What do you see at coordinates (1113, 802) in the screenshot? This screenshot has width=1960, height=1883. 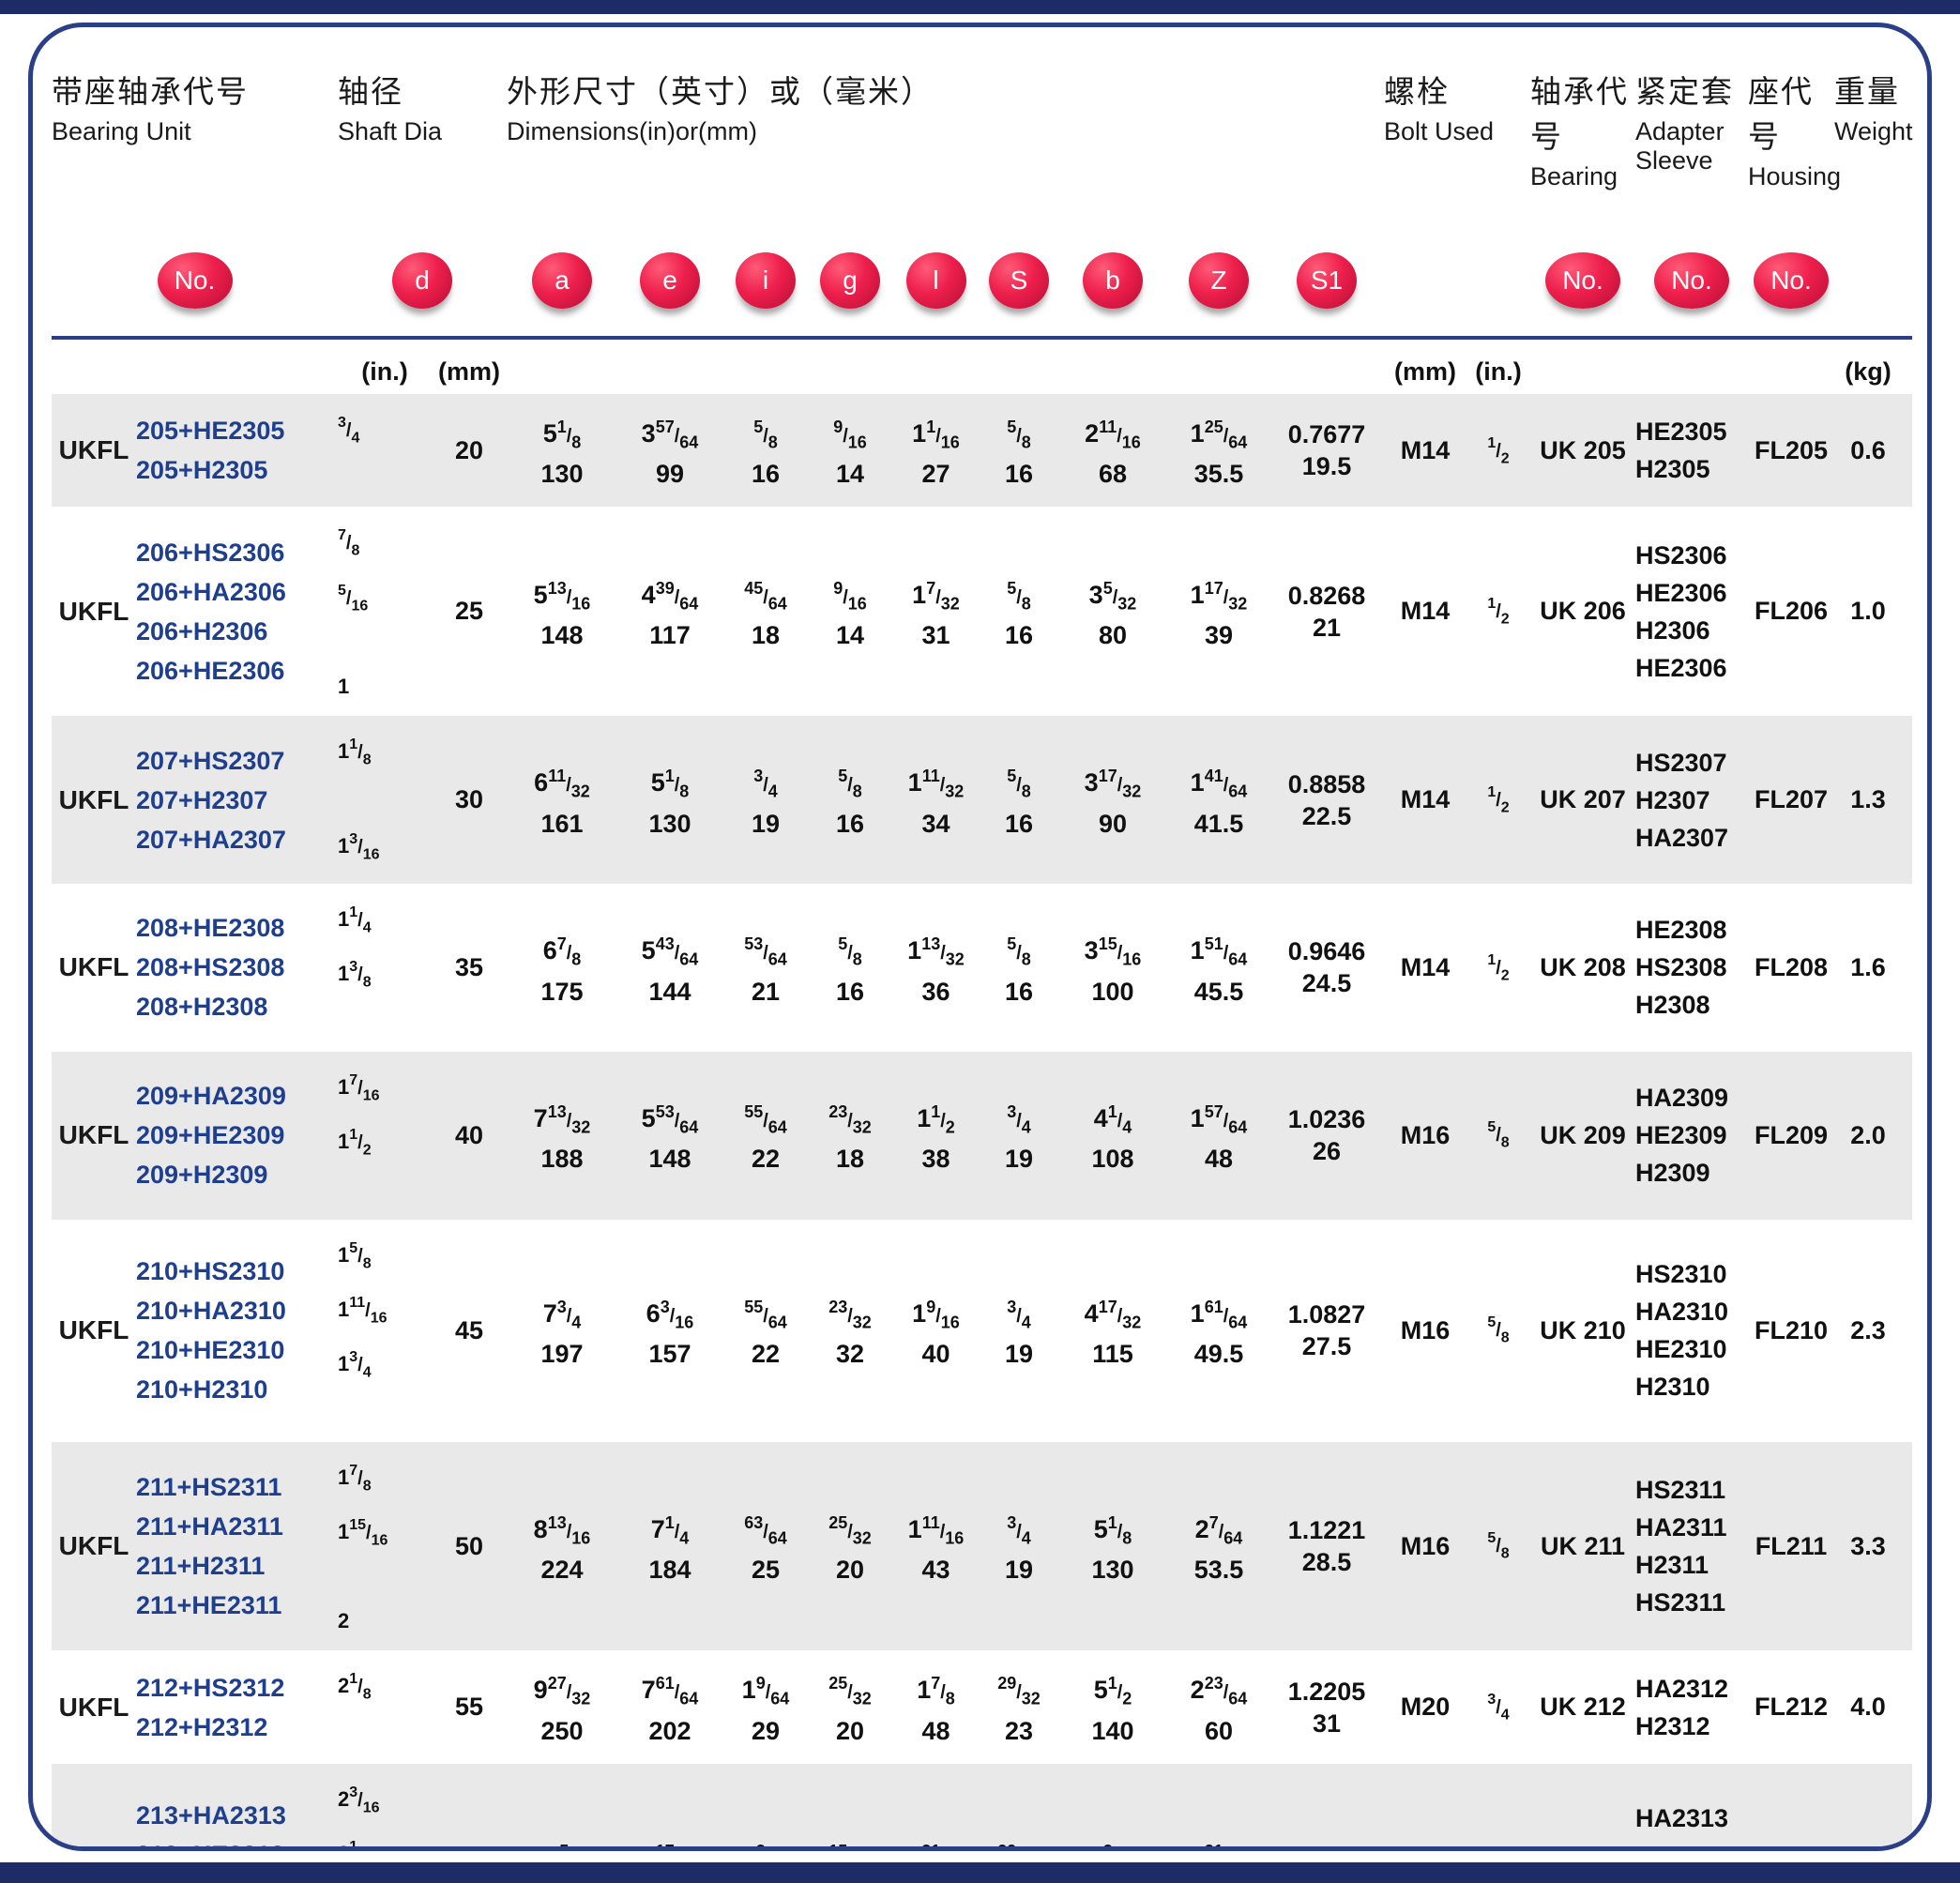 I see `dim-b: 317/32 90` at bounding box center [1113, 802].